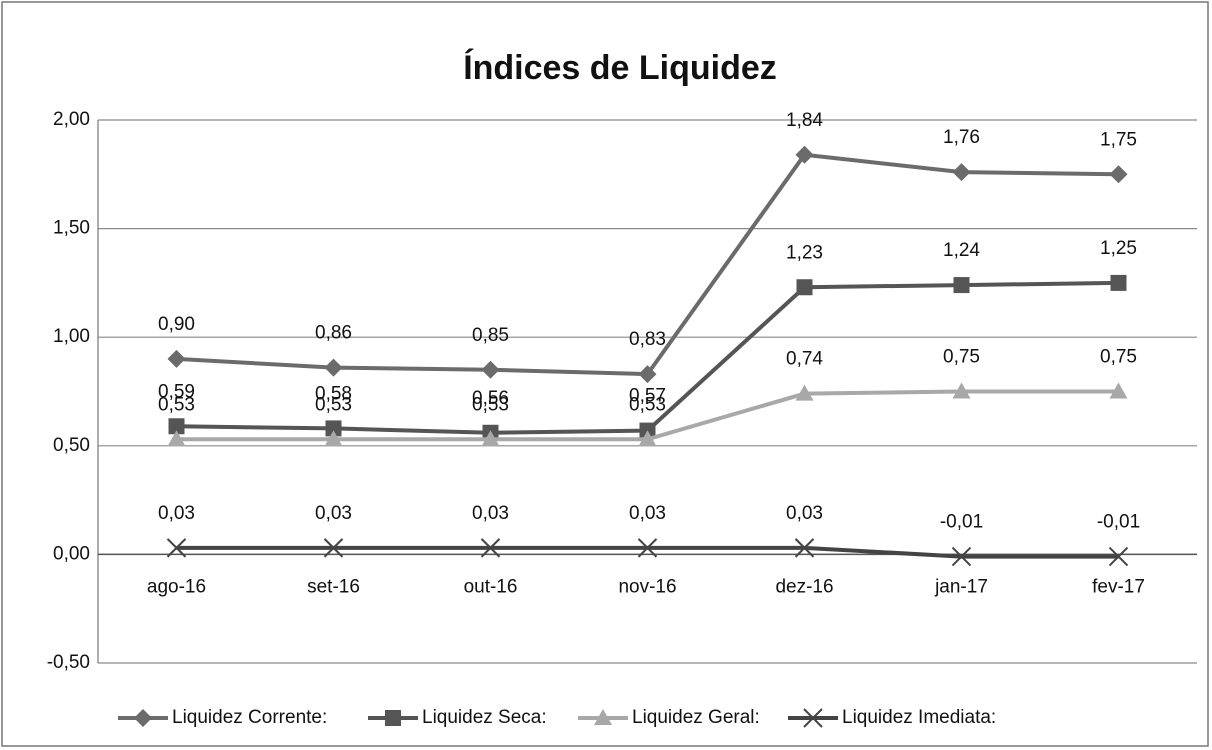 The image size is (1212, 750). What do you see at coordinates (71, 228) in the screenshot?
I see `y-tick-label: 1,50` at bounding box center [71, 228].